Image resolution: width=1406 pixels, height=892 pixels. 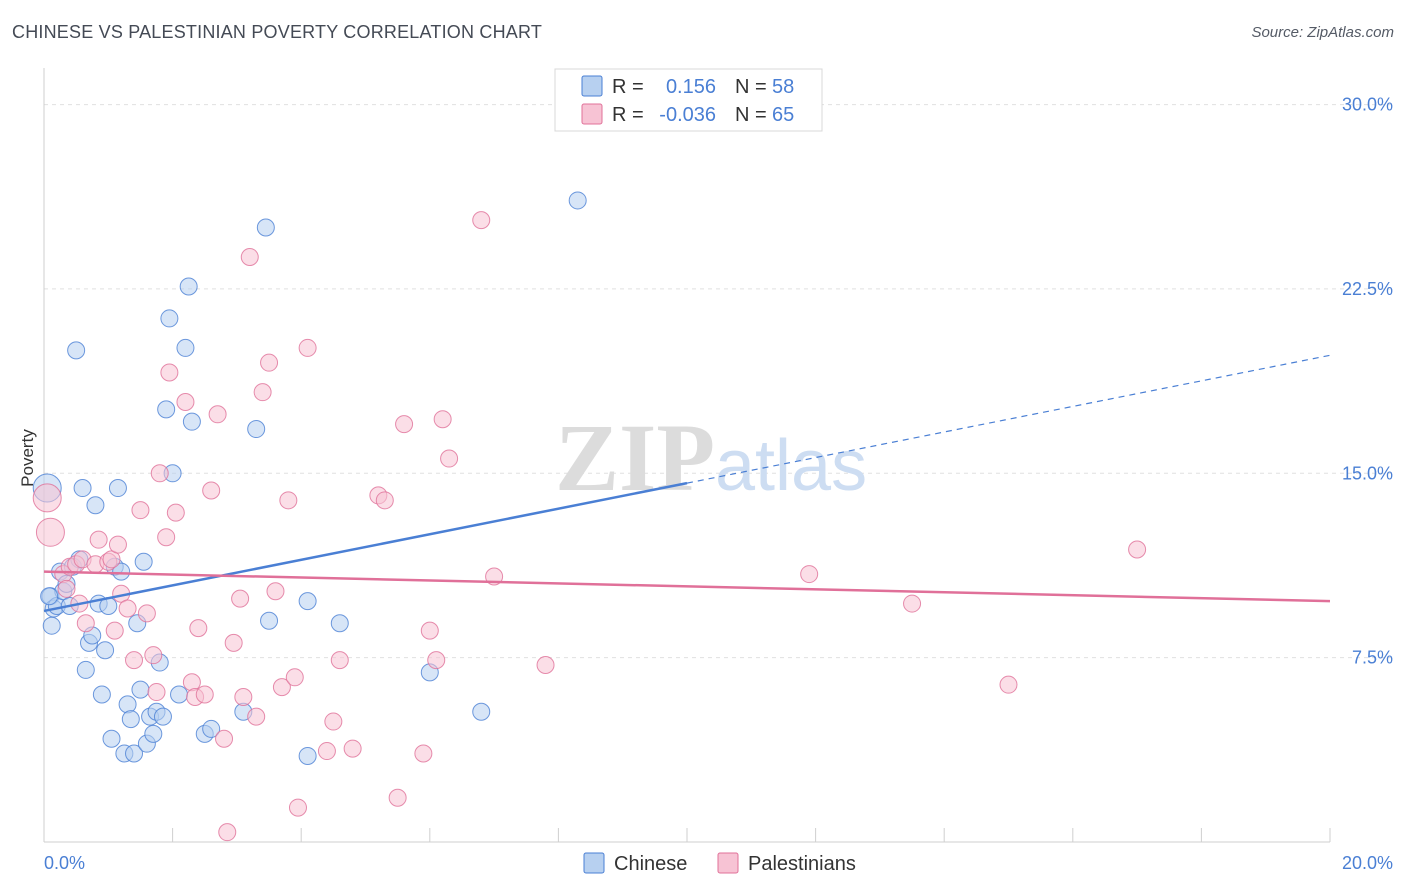 I want to click on chinese-trend-line, so click(x=365, y=547).